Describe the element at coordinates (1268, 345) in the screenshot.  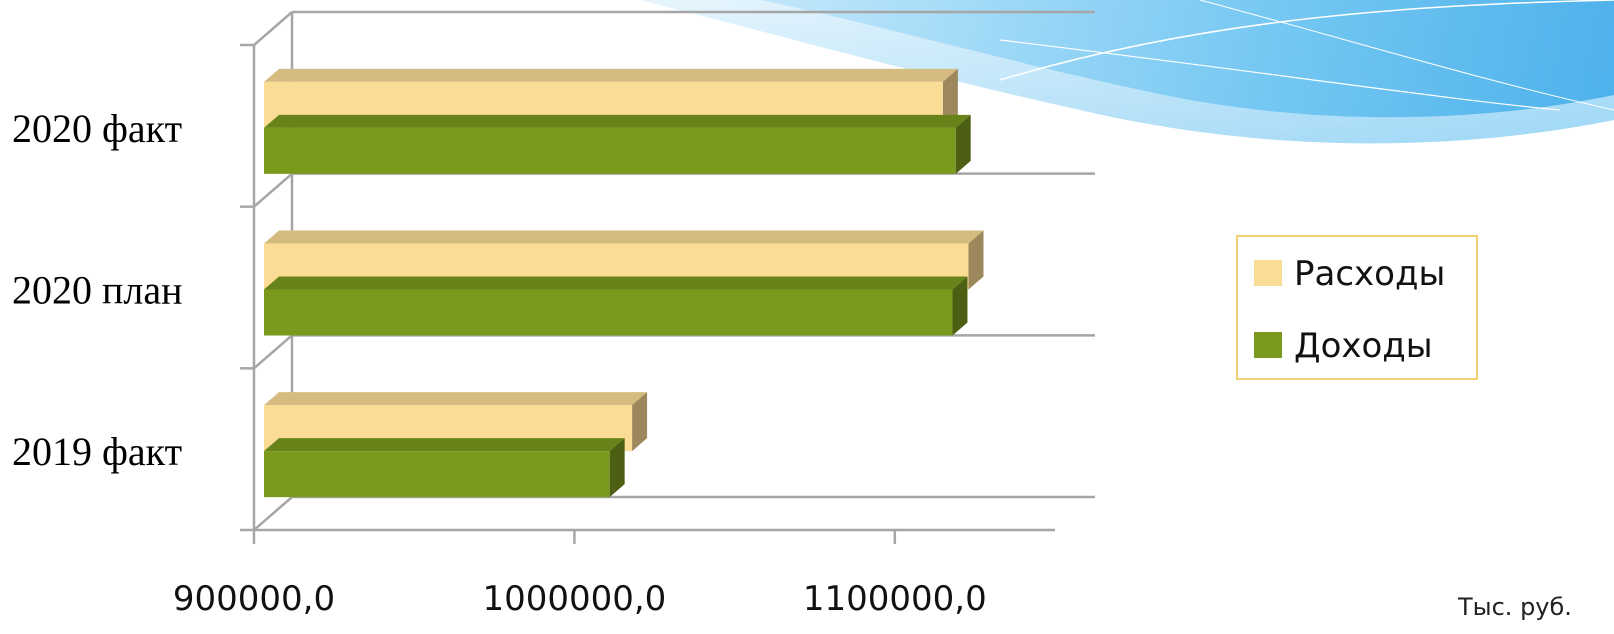
I see `legend-swatch-income` at that location.